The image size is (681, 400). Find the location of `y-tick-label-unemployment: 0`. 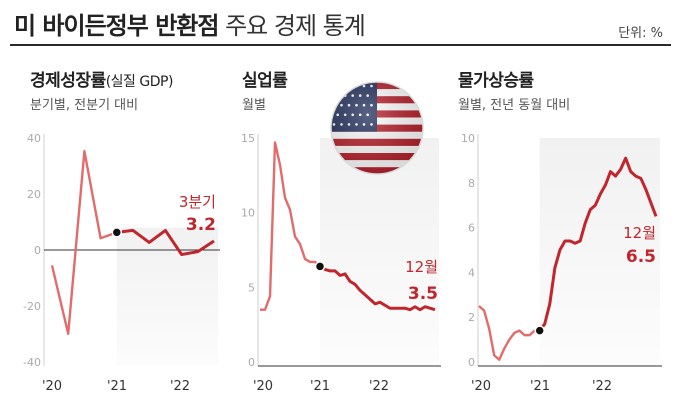

y-tick-label-unemployment: 0 is located at coordinates (251, 362).